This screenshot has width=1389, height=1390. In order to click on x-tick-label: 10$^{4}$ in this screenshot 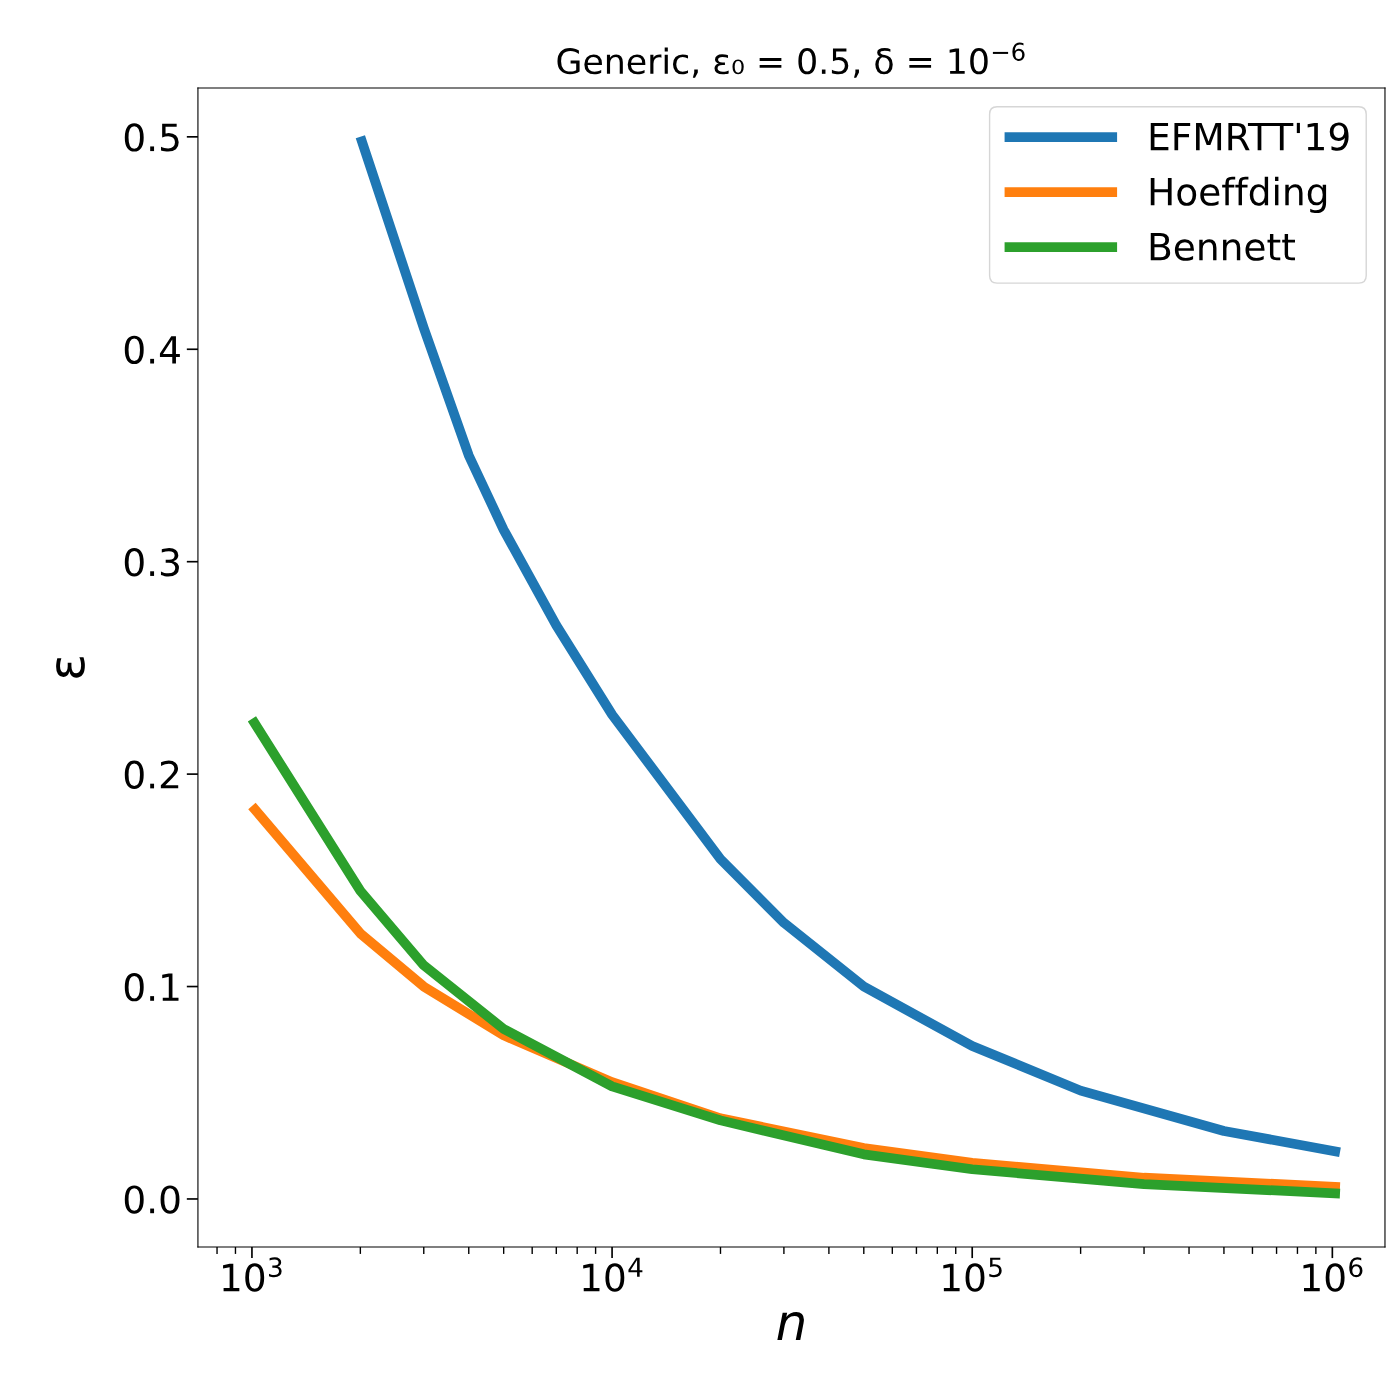, I will do `click(613, 1274)`.